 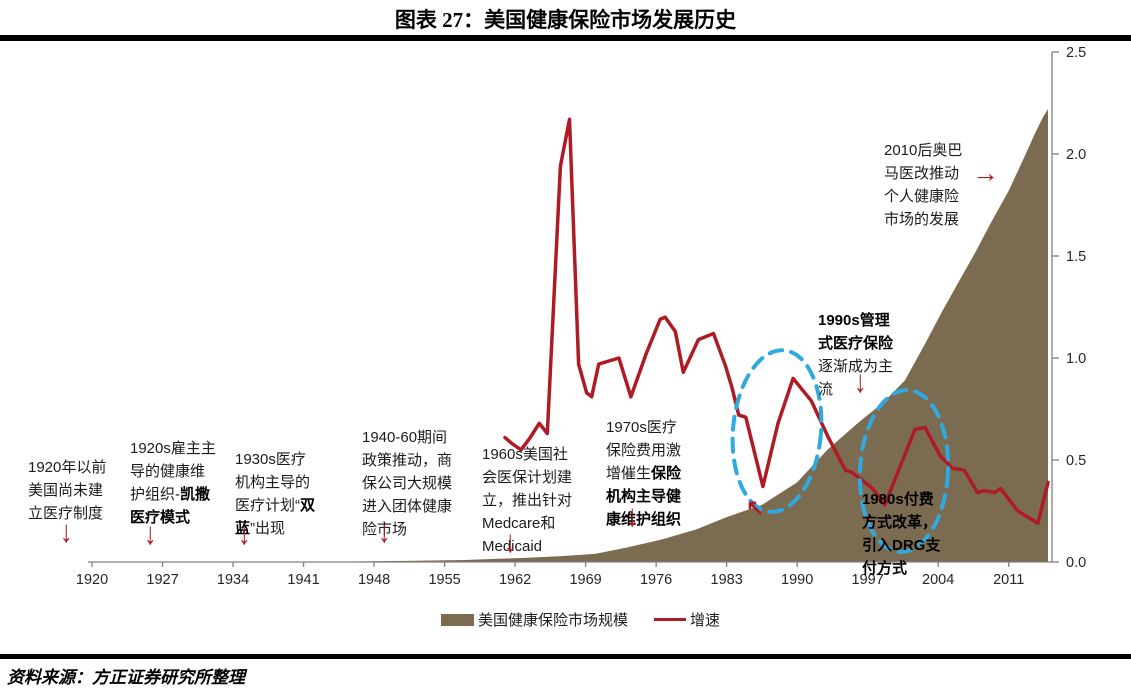 What do you see at coordinates (1076, 53) in the screenshot?
I see `y-tick-label: 2.5` at bounding box center [1076, 53].